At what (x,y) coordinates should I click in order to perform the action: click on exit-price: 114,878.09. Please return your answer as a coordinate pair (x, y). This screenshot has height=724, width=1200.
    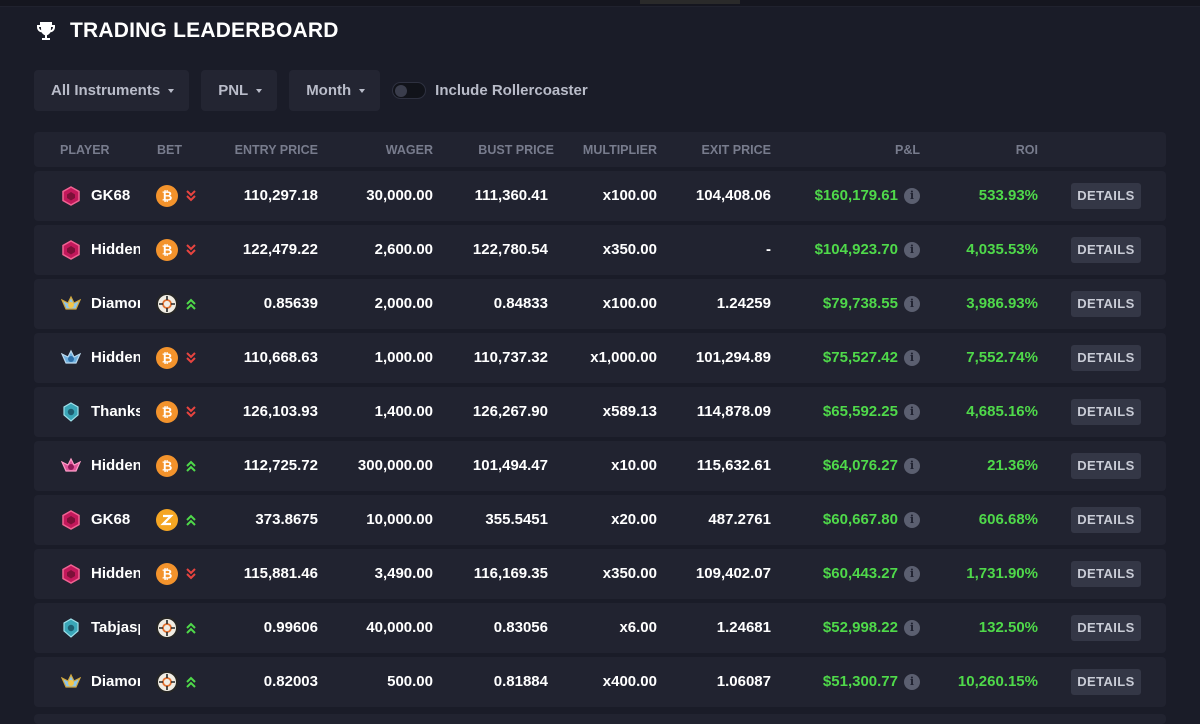
    Looking at the image, I should click on (733, 411).